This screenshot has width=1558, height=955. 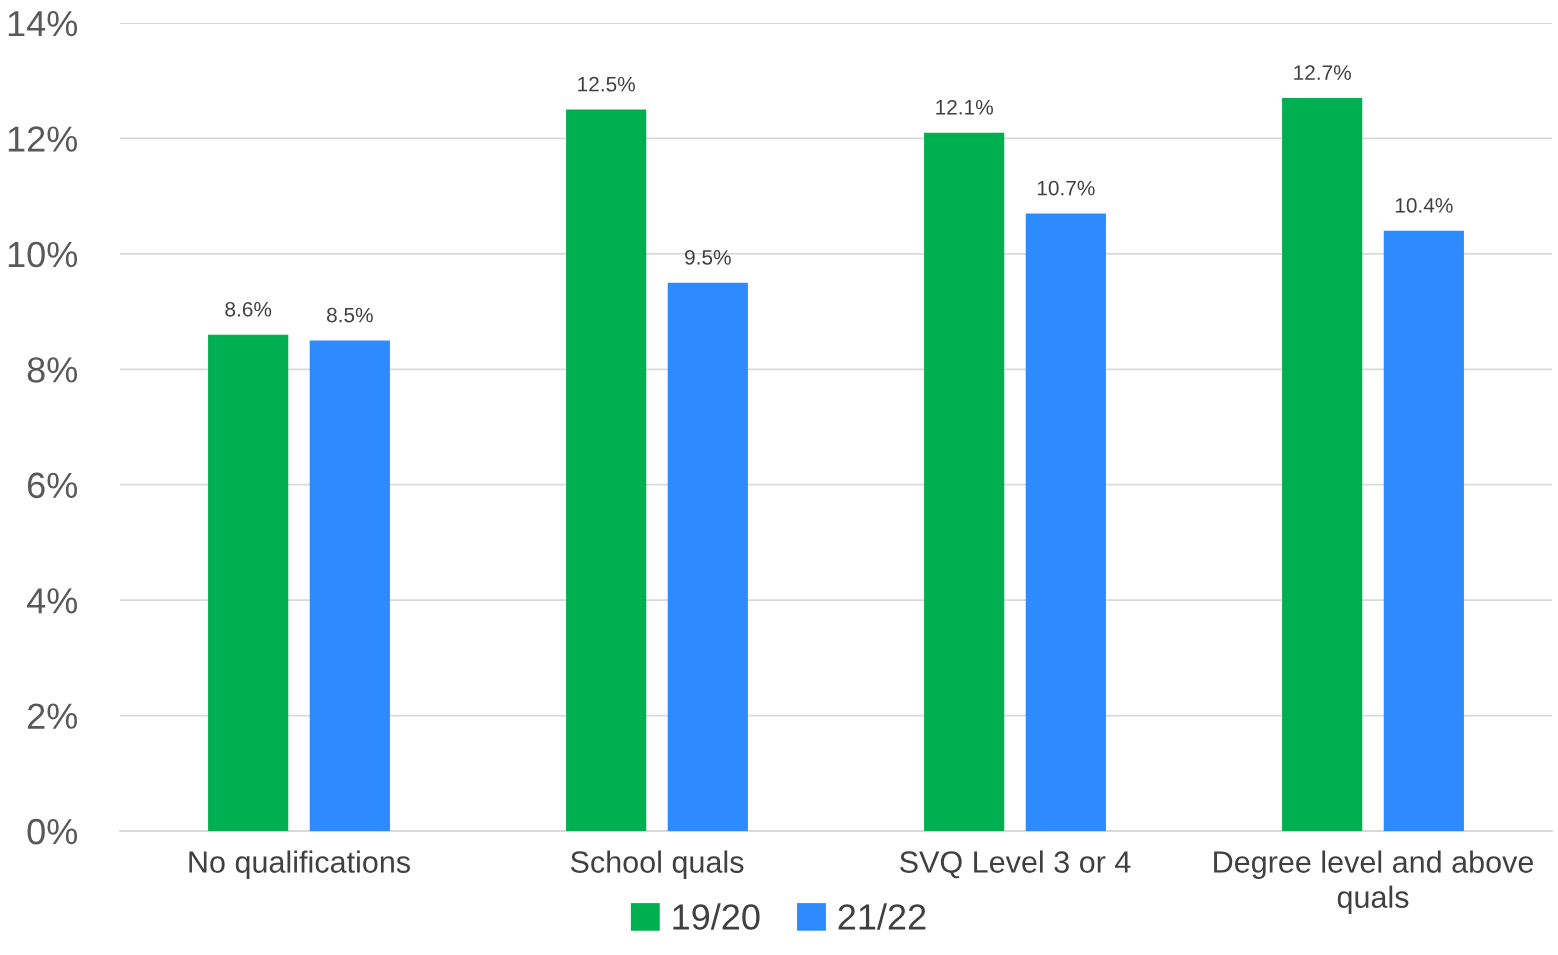 What do you see at coordinates (882, 916) in the screenshot?
I see `legend-label: 21/22` at bounding box center [882, 916].